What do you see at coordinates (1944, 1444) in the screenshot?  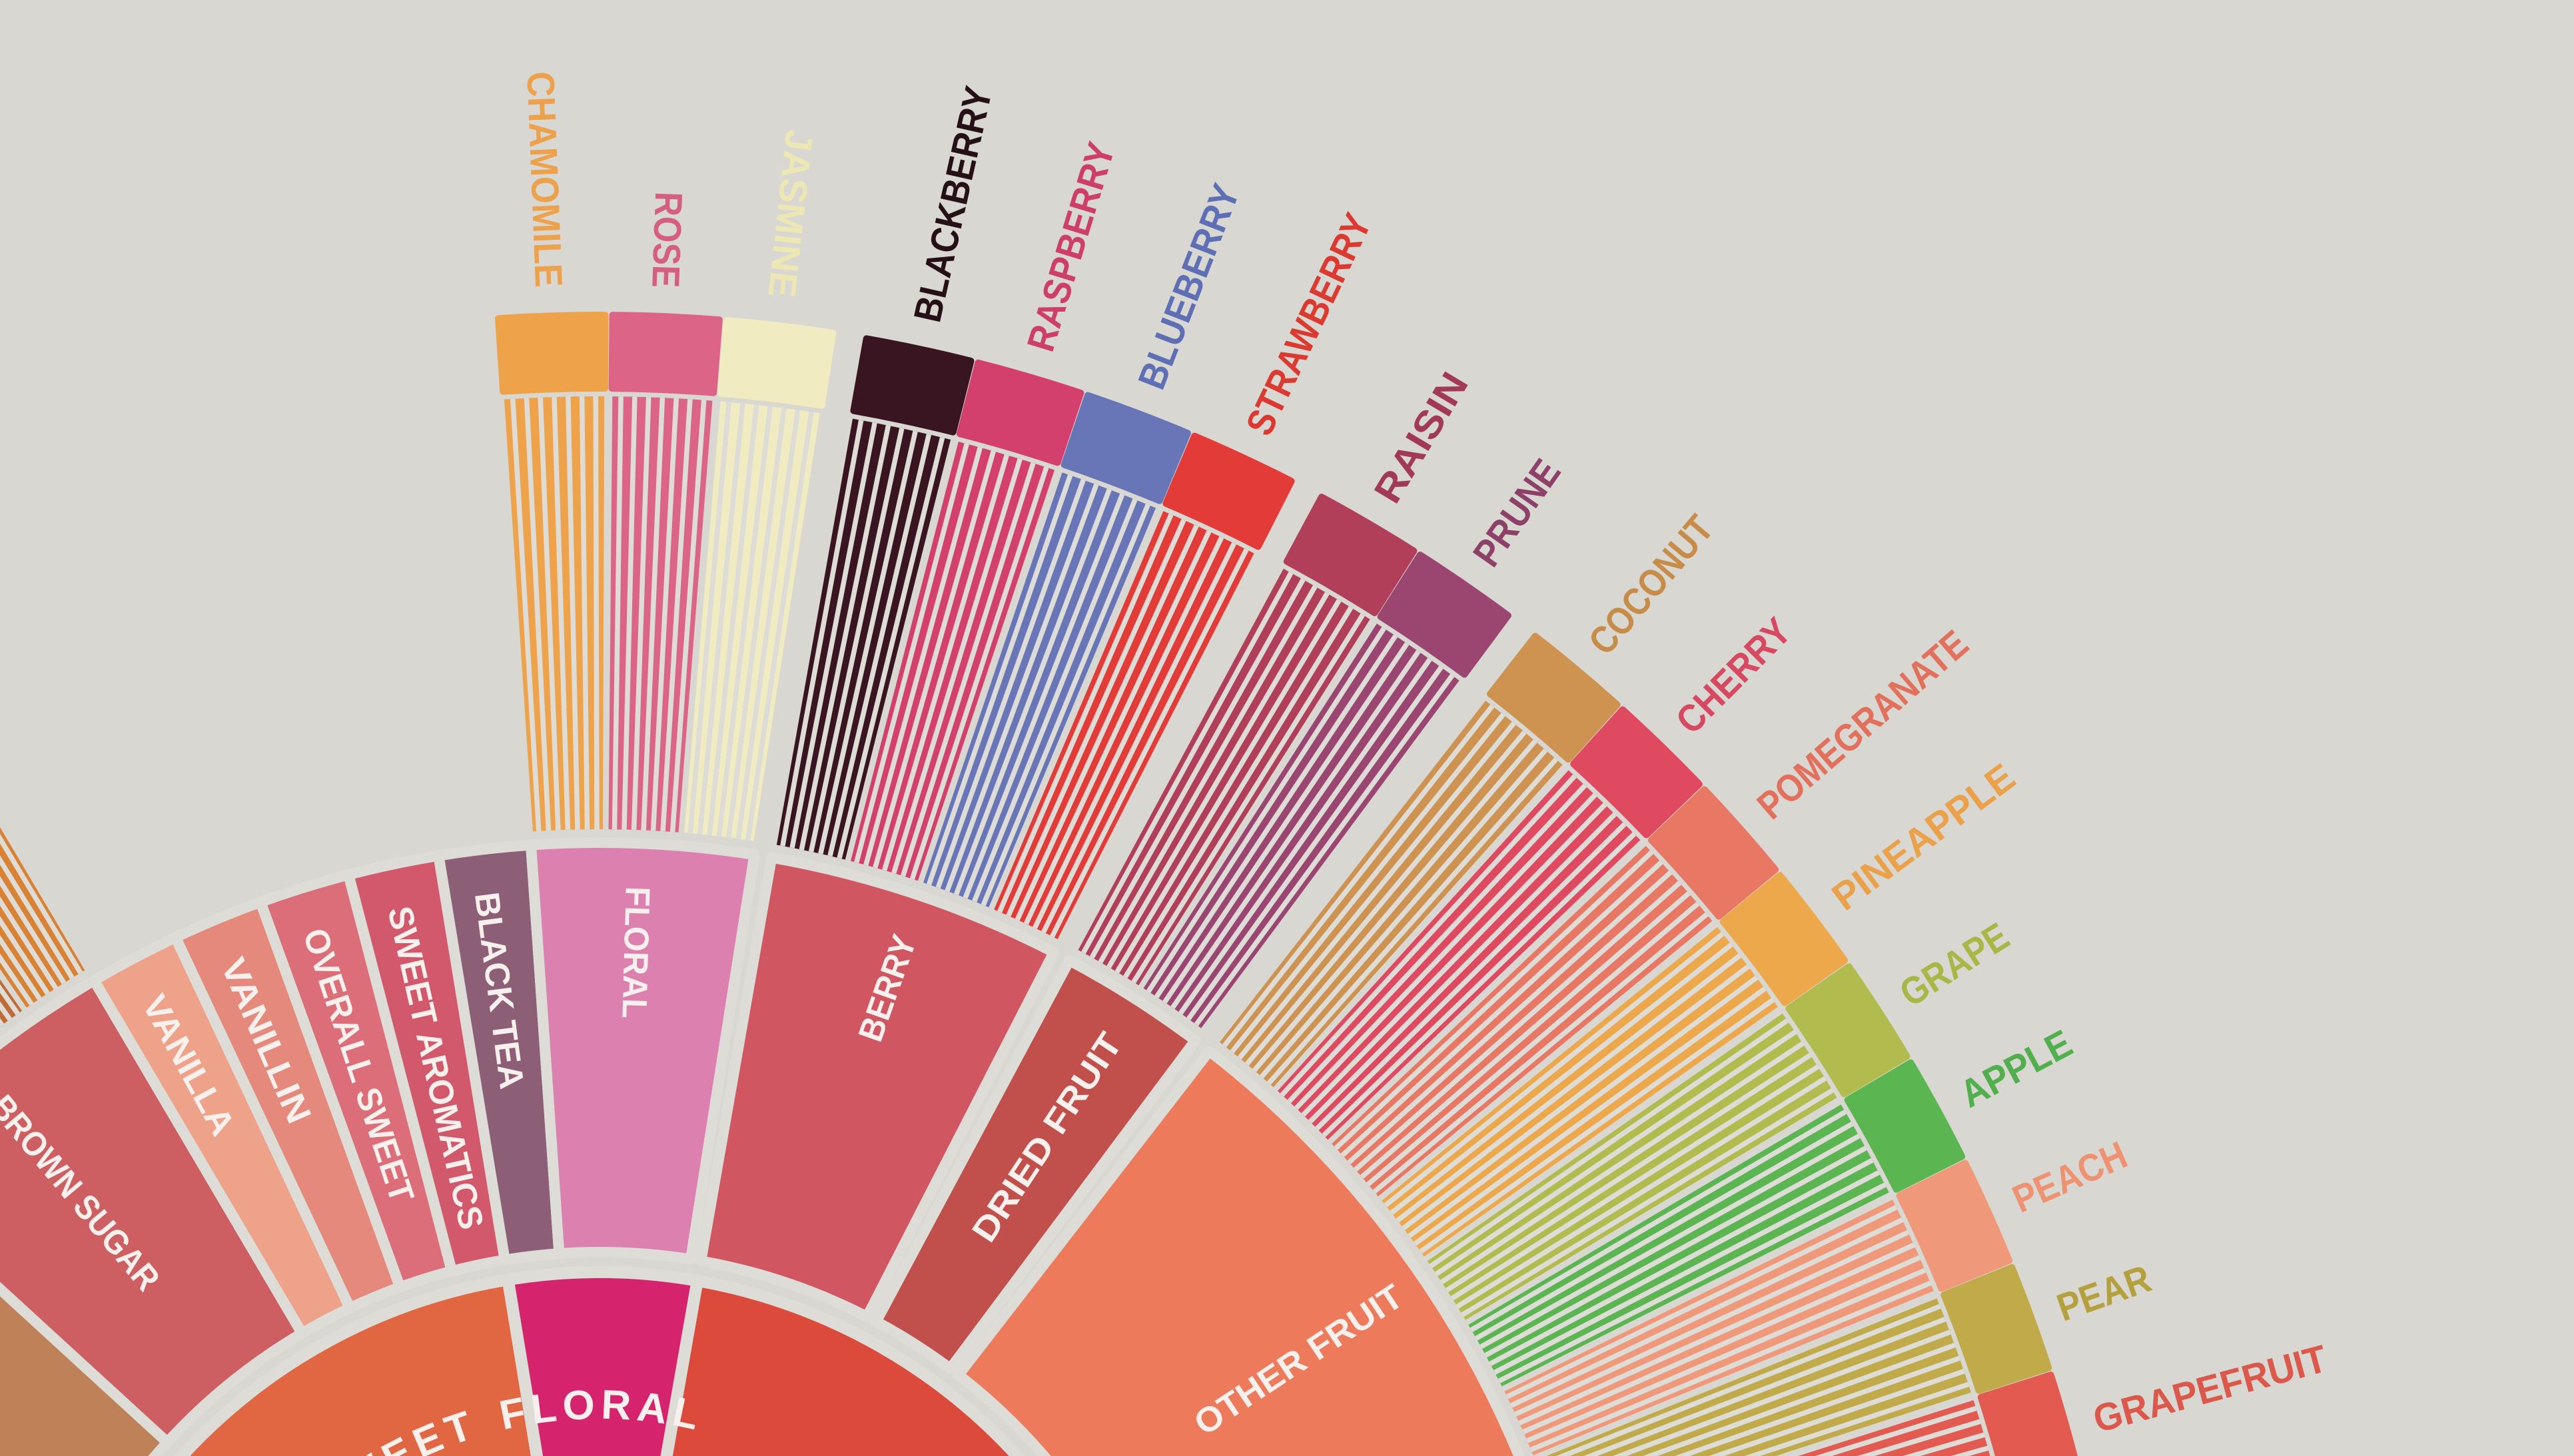 I see `tier3-stripe-line-grapefruit` at bounding box center [1944, 1444].